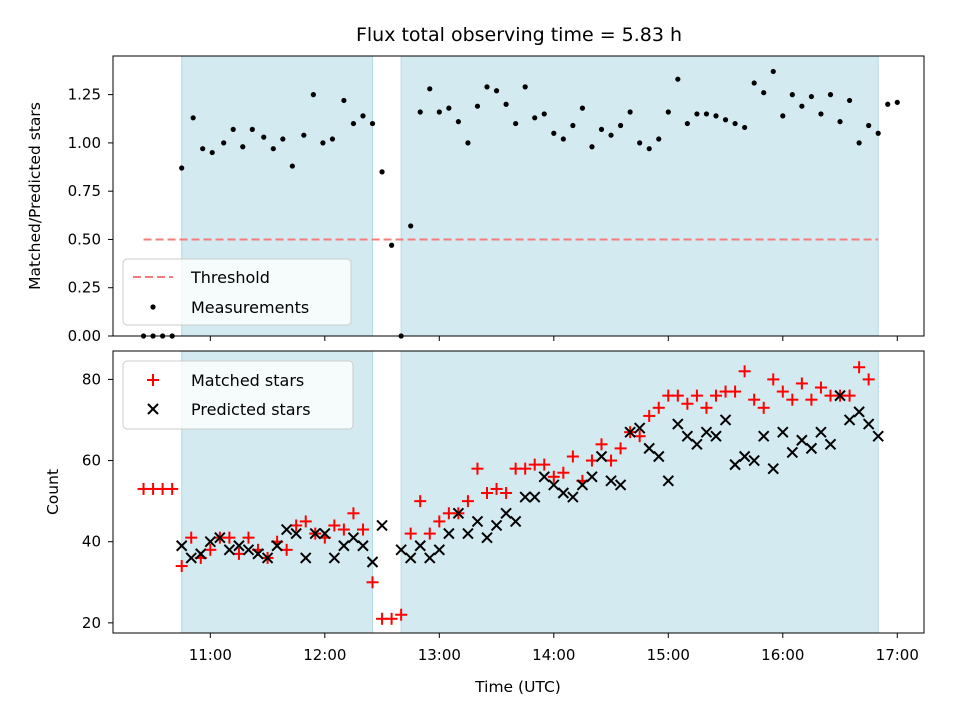 Image resolution: width=960 pixels, height=720 pixels. Describe the element at coordinates (554, 648) in the screenshot. I see `count-x-axis: 11:00 12:00 13:00 14:00 15:00 16:00 17:00` at that location.